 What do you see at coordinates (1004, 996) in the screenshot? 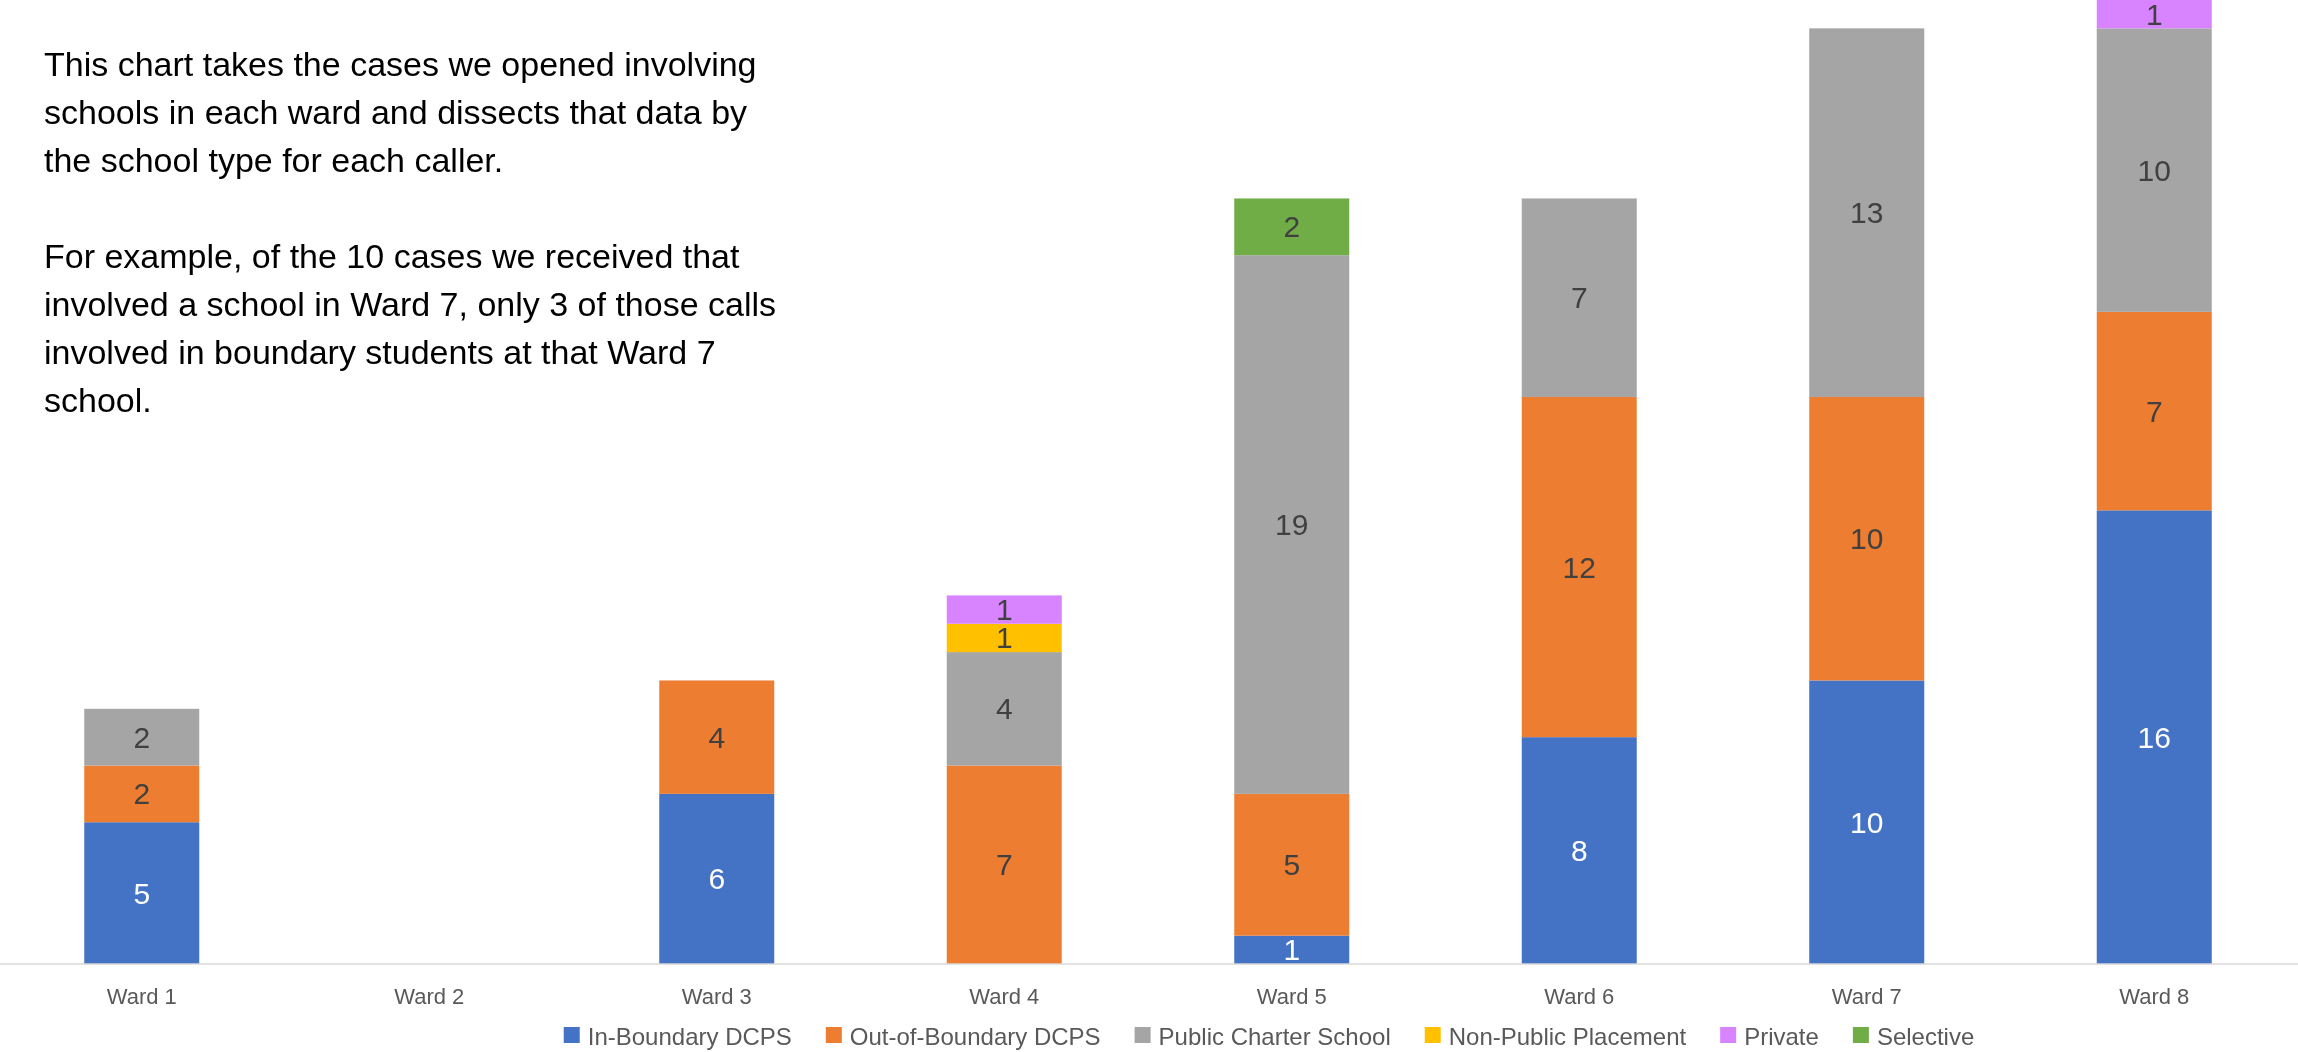
I see `x-tick-label: Ward 4` at bounding box center [1004, 996].